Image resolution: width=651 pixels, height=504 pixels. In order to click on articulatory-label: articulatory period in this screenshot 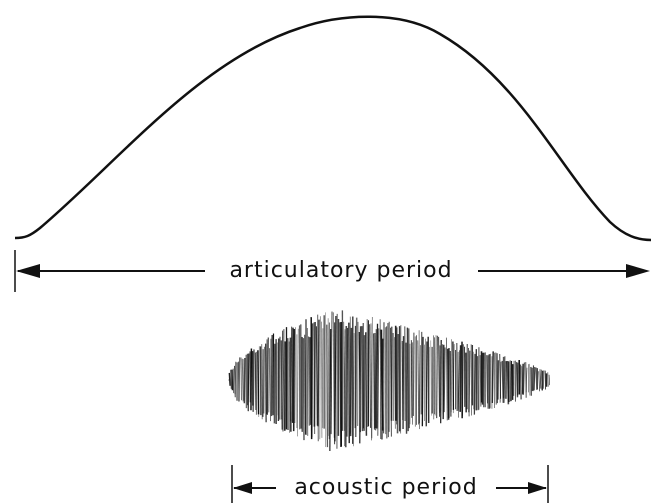, I will do `click(340, 270)`.